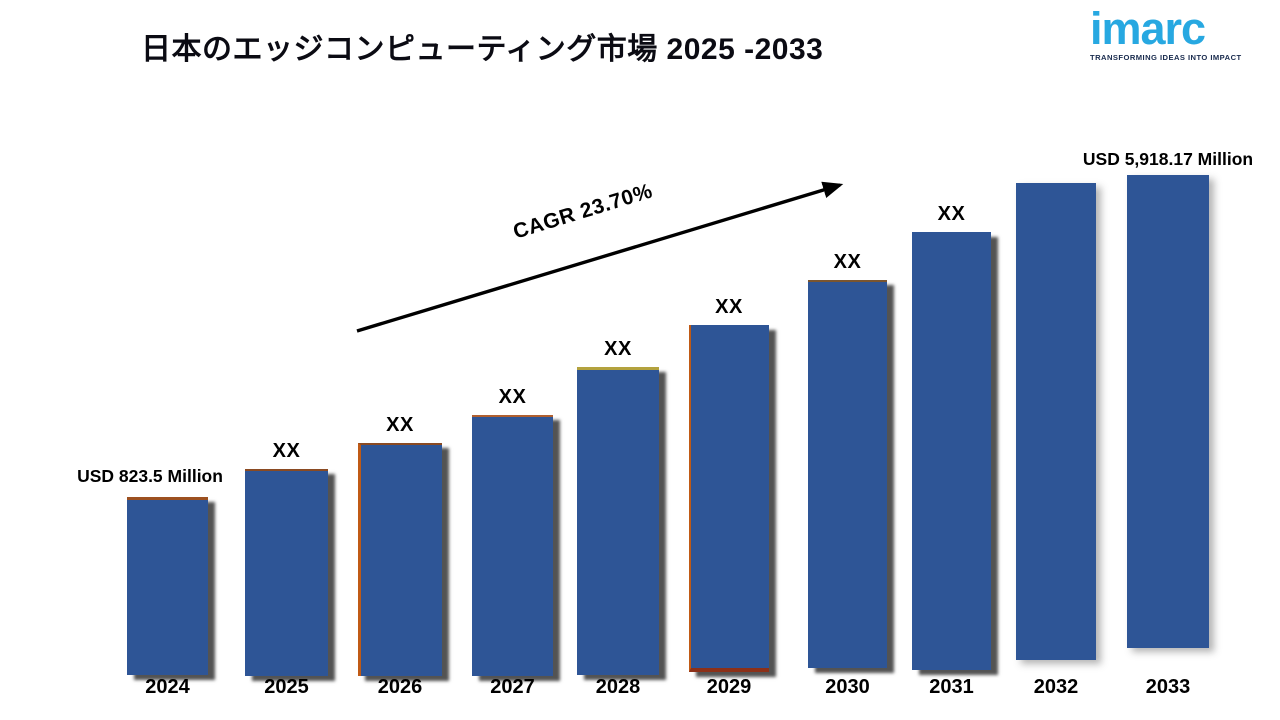 The height and width of the screenshot is (720, 1280). Describe the element at coordinates (1056, 687) in the screenshot. I see `x-axis-label-2032: 2032` at that location.